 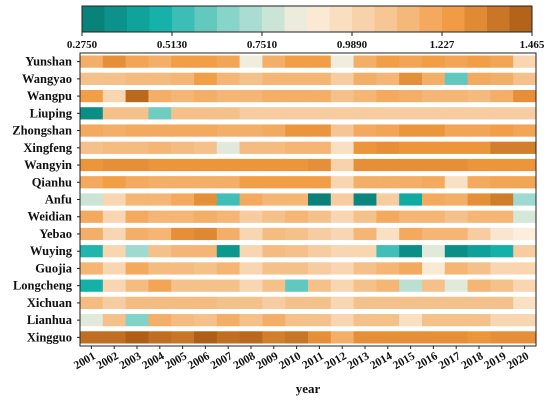 I want to click on row-label: Longcheng, so click(x=43, y=286).